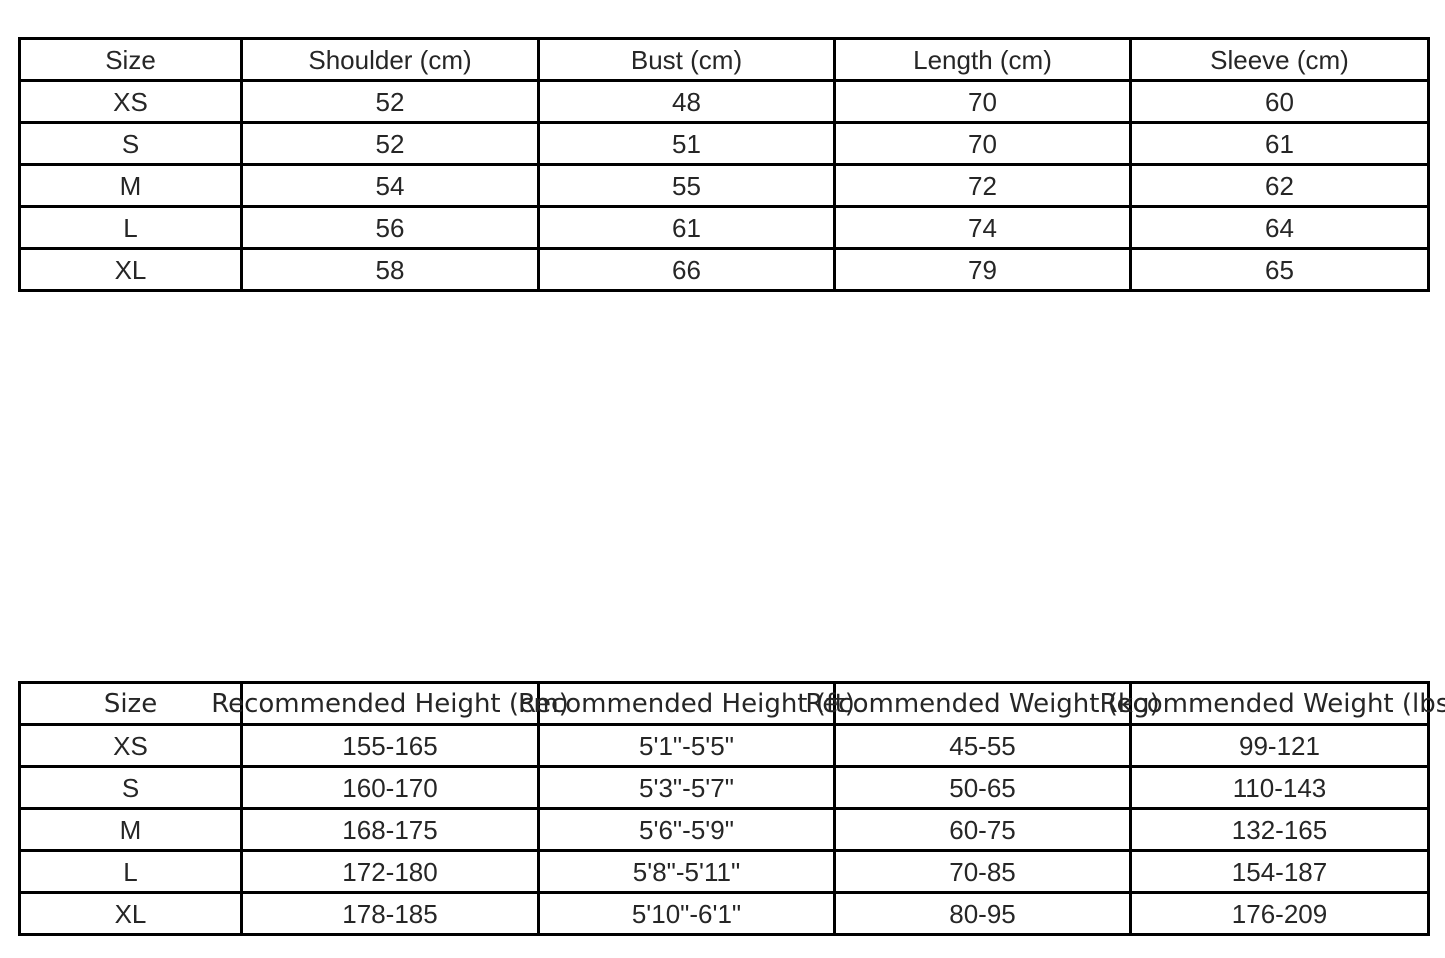 The width and height of the screenshot is (1445, 958). I want to click on header-bust-cm: Bust (cm), so click(686, 59).